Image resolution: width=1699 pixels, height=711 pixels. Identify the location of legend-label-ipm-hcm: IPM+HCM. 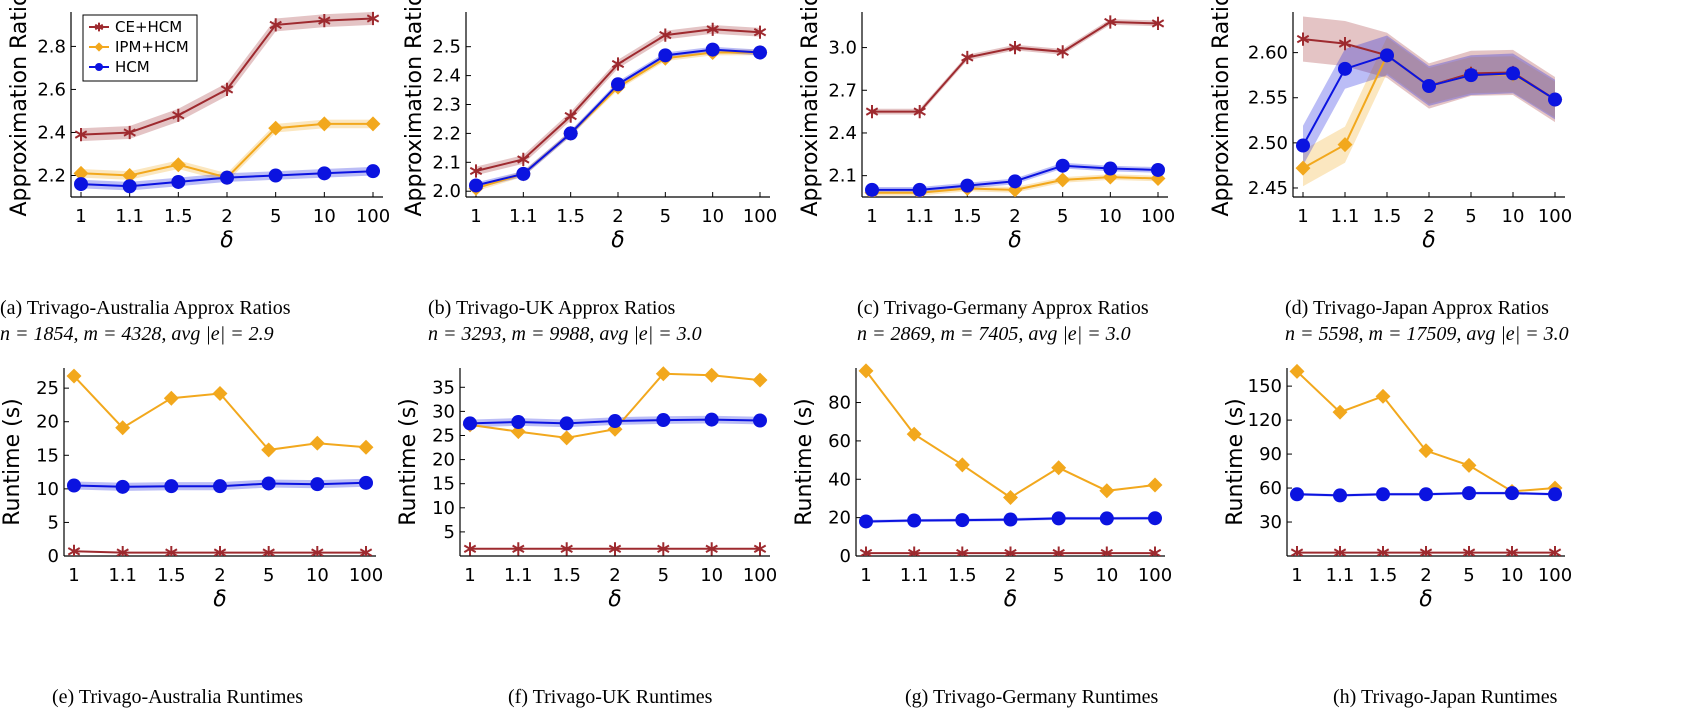
(152, 47).